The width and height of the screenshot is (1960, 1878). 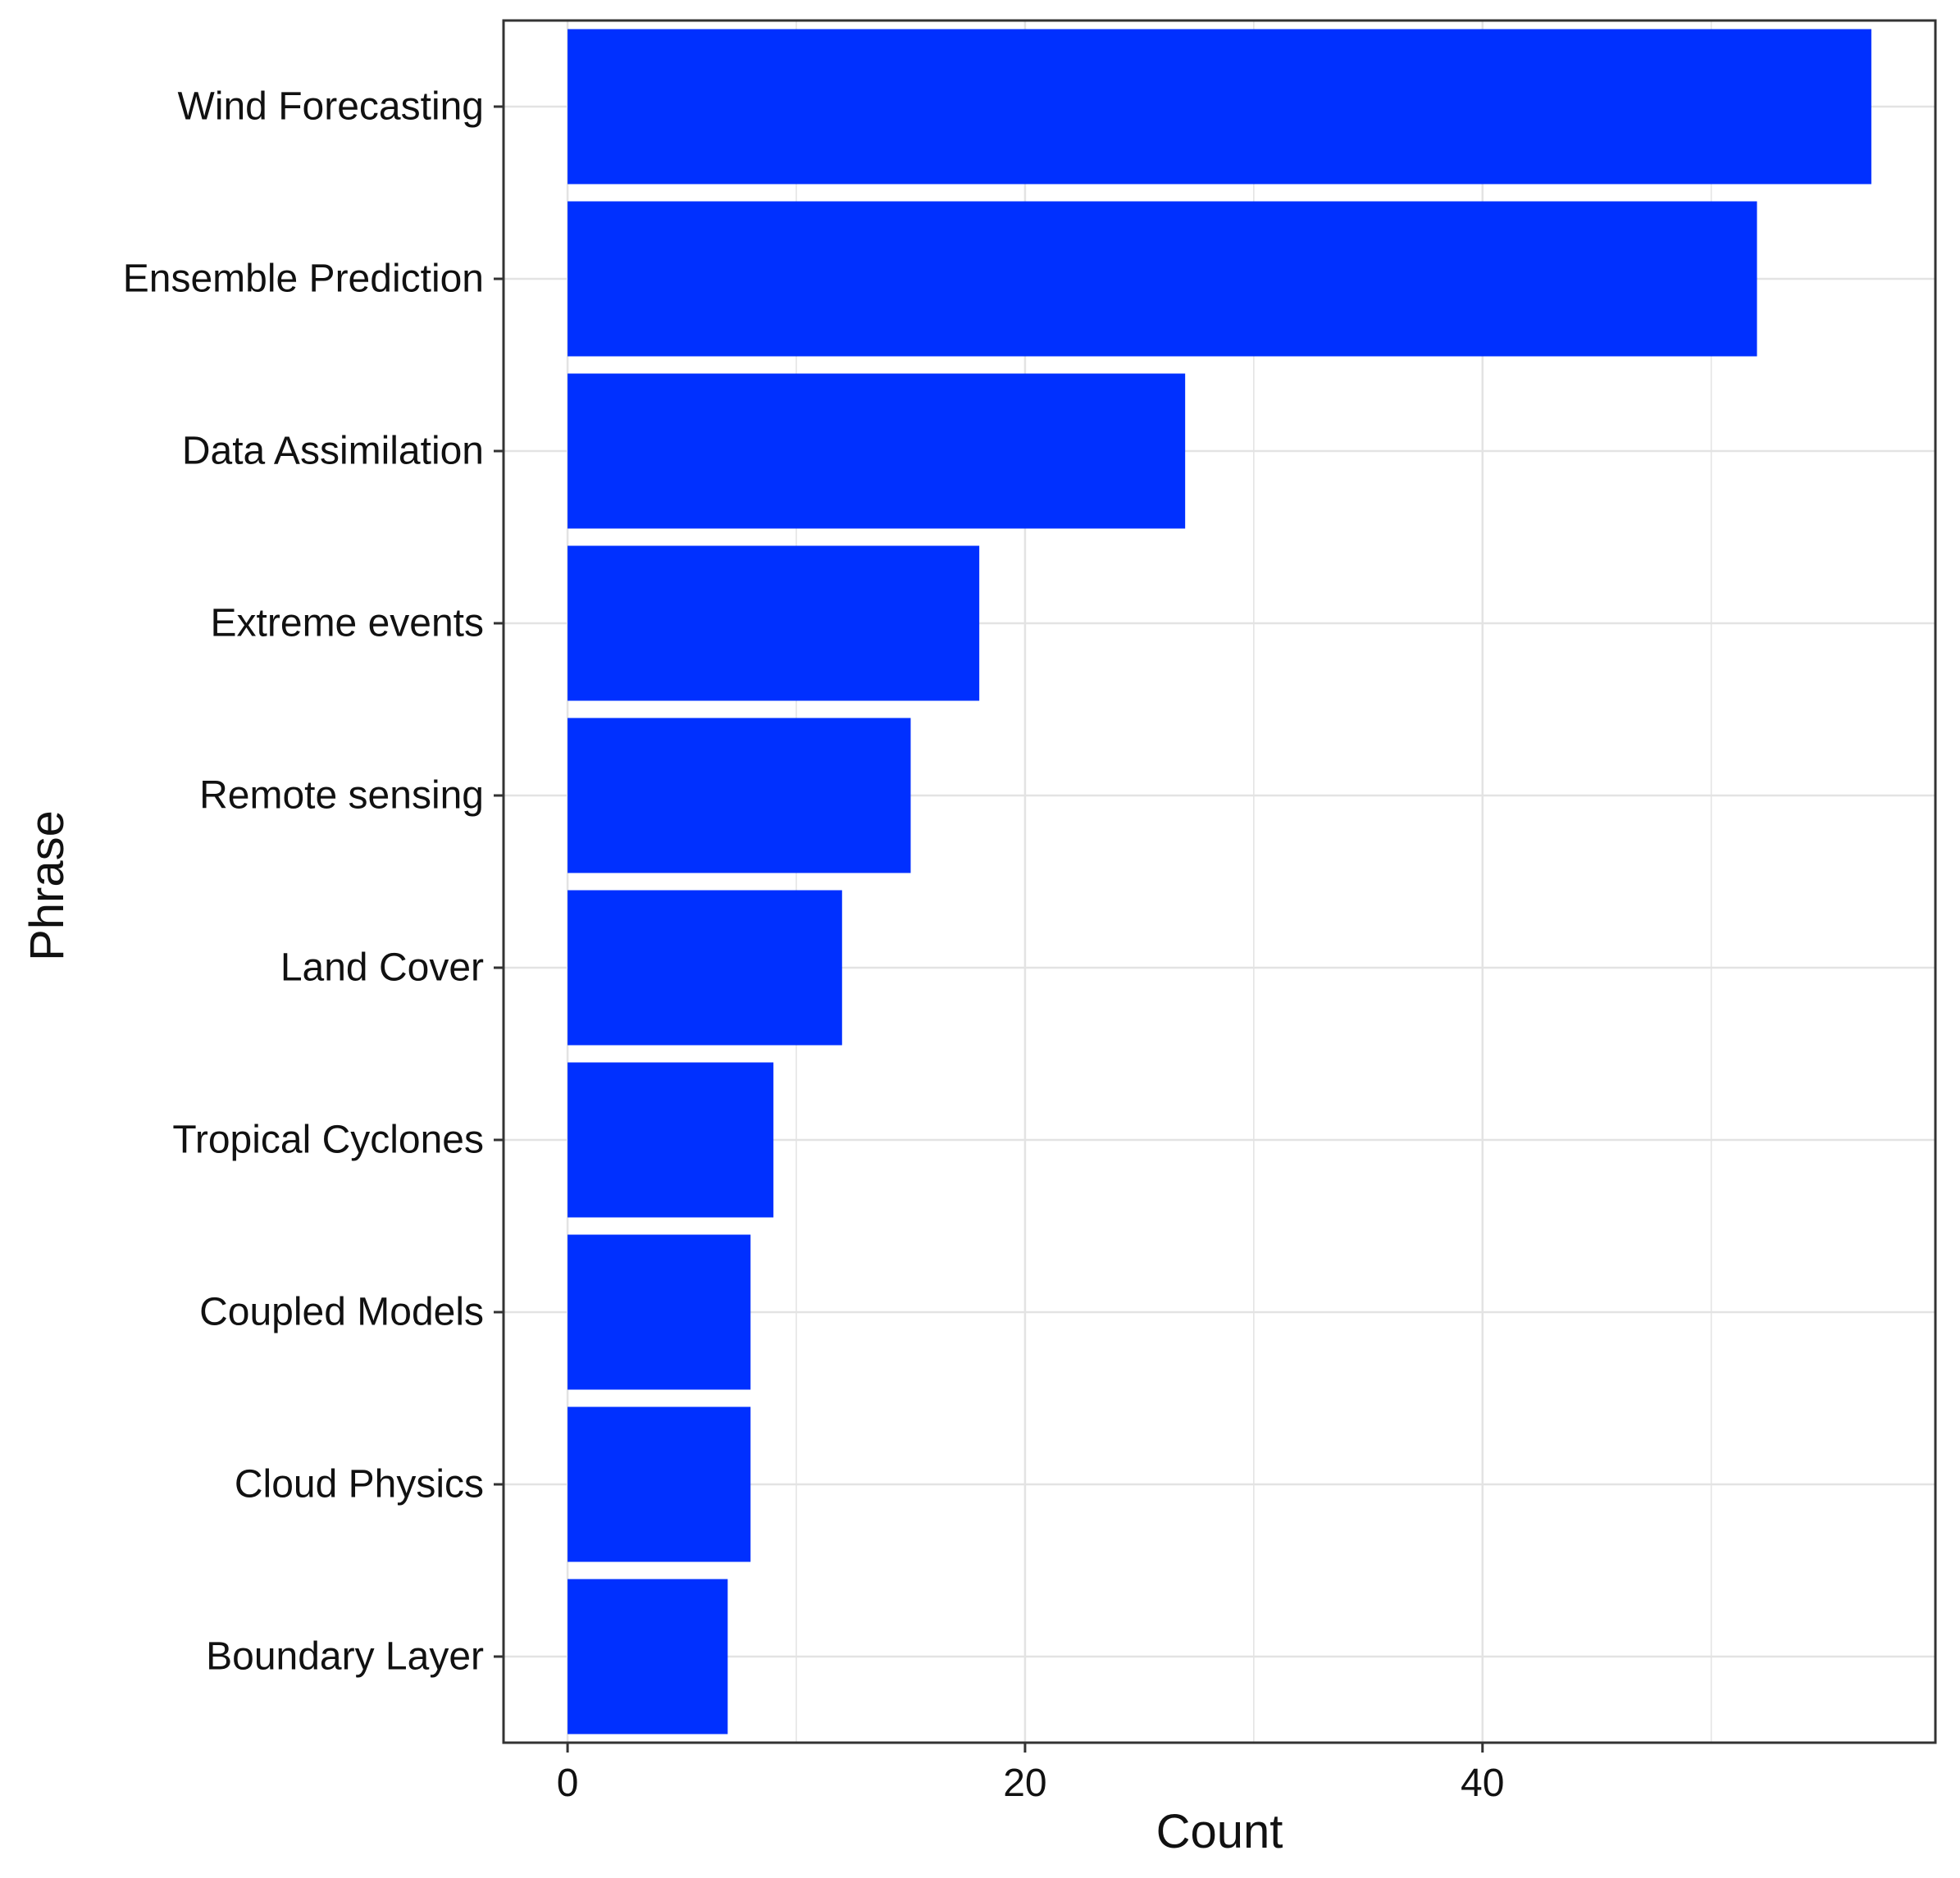 I want to click on y-tick-label: Extreme events, so click(x=348, y=623).